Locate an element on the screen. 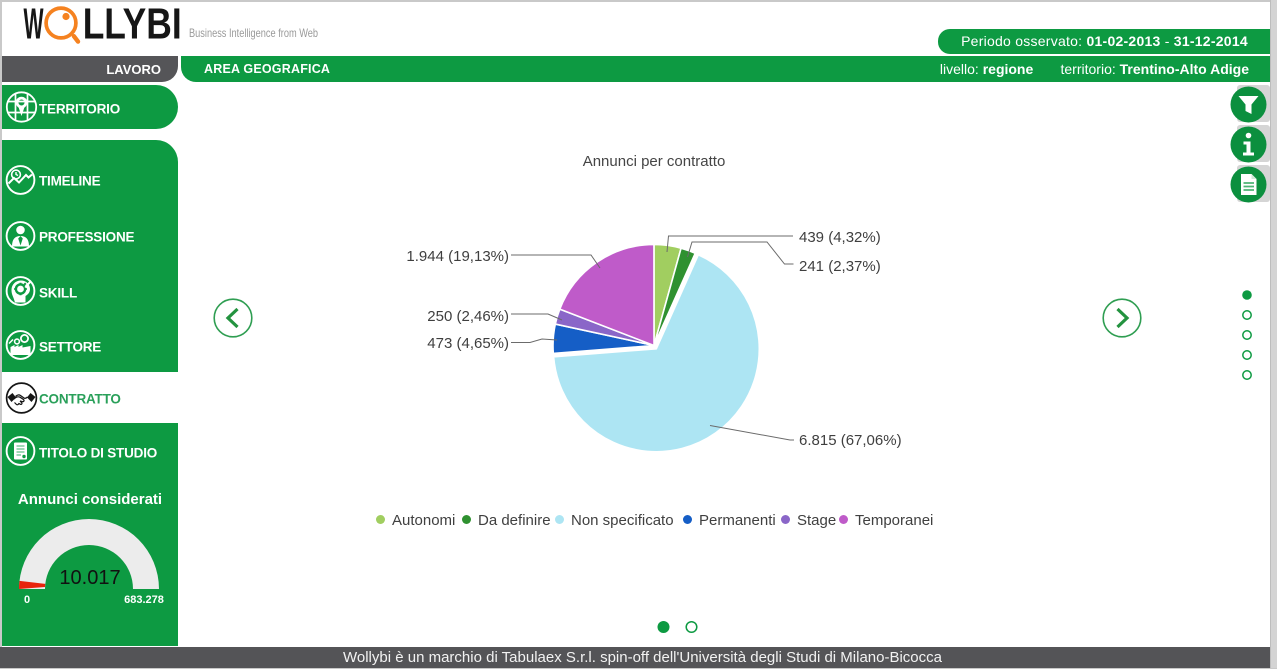  svg-text: LLYBI is located at coordinates (132, 24).